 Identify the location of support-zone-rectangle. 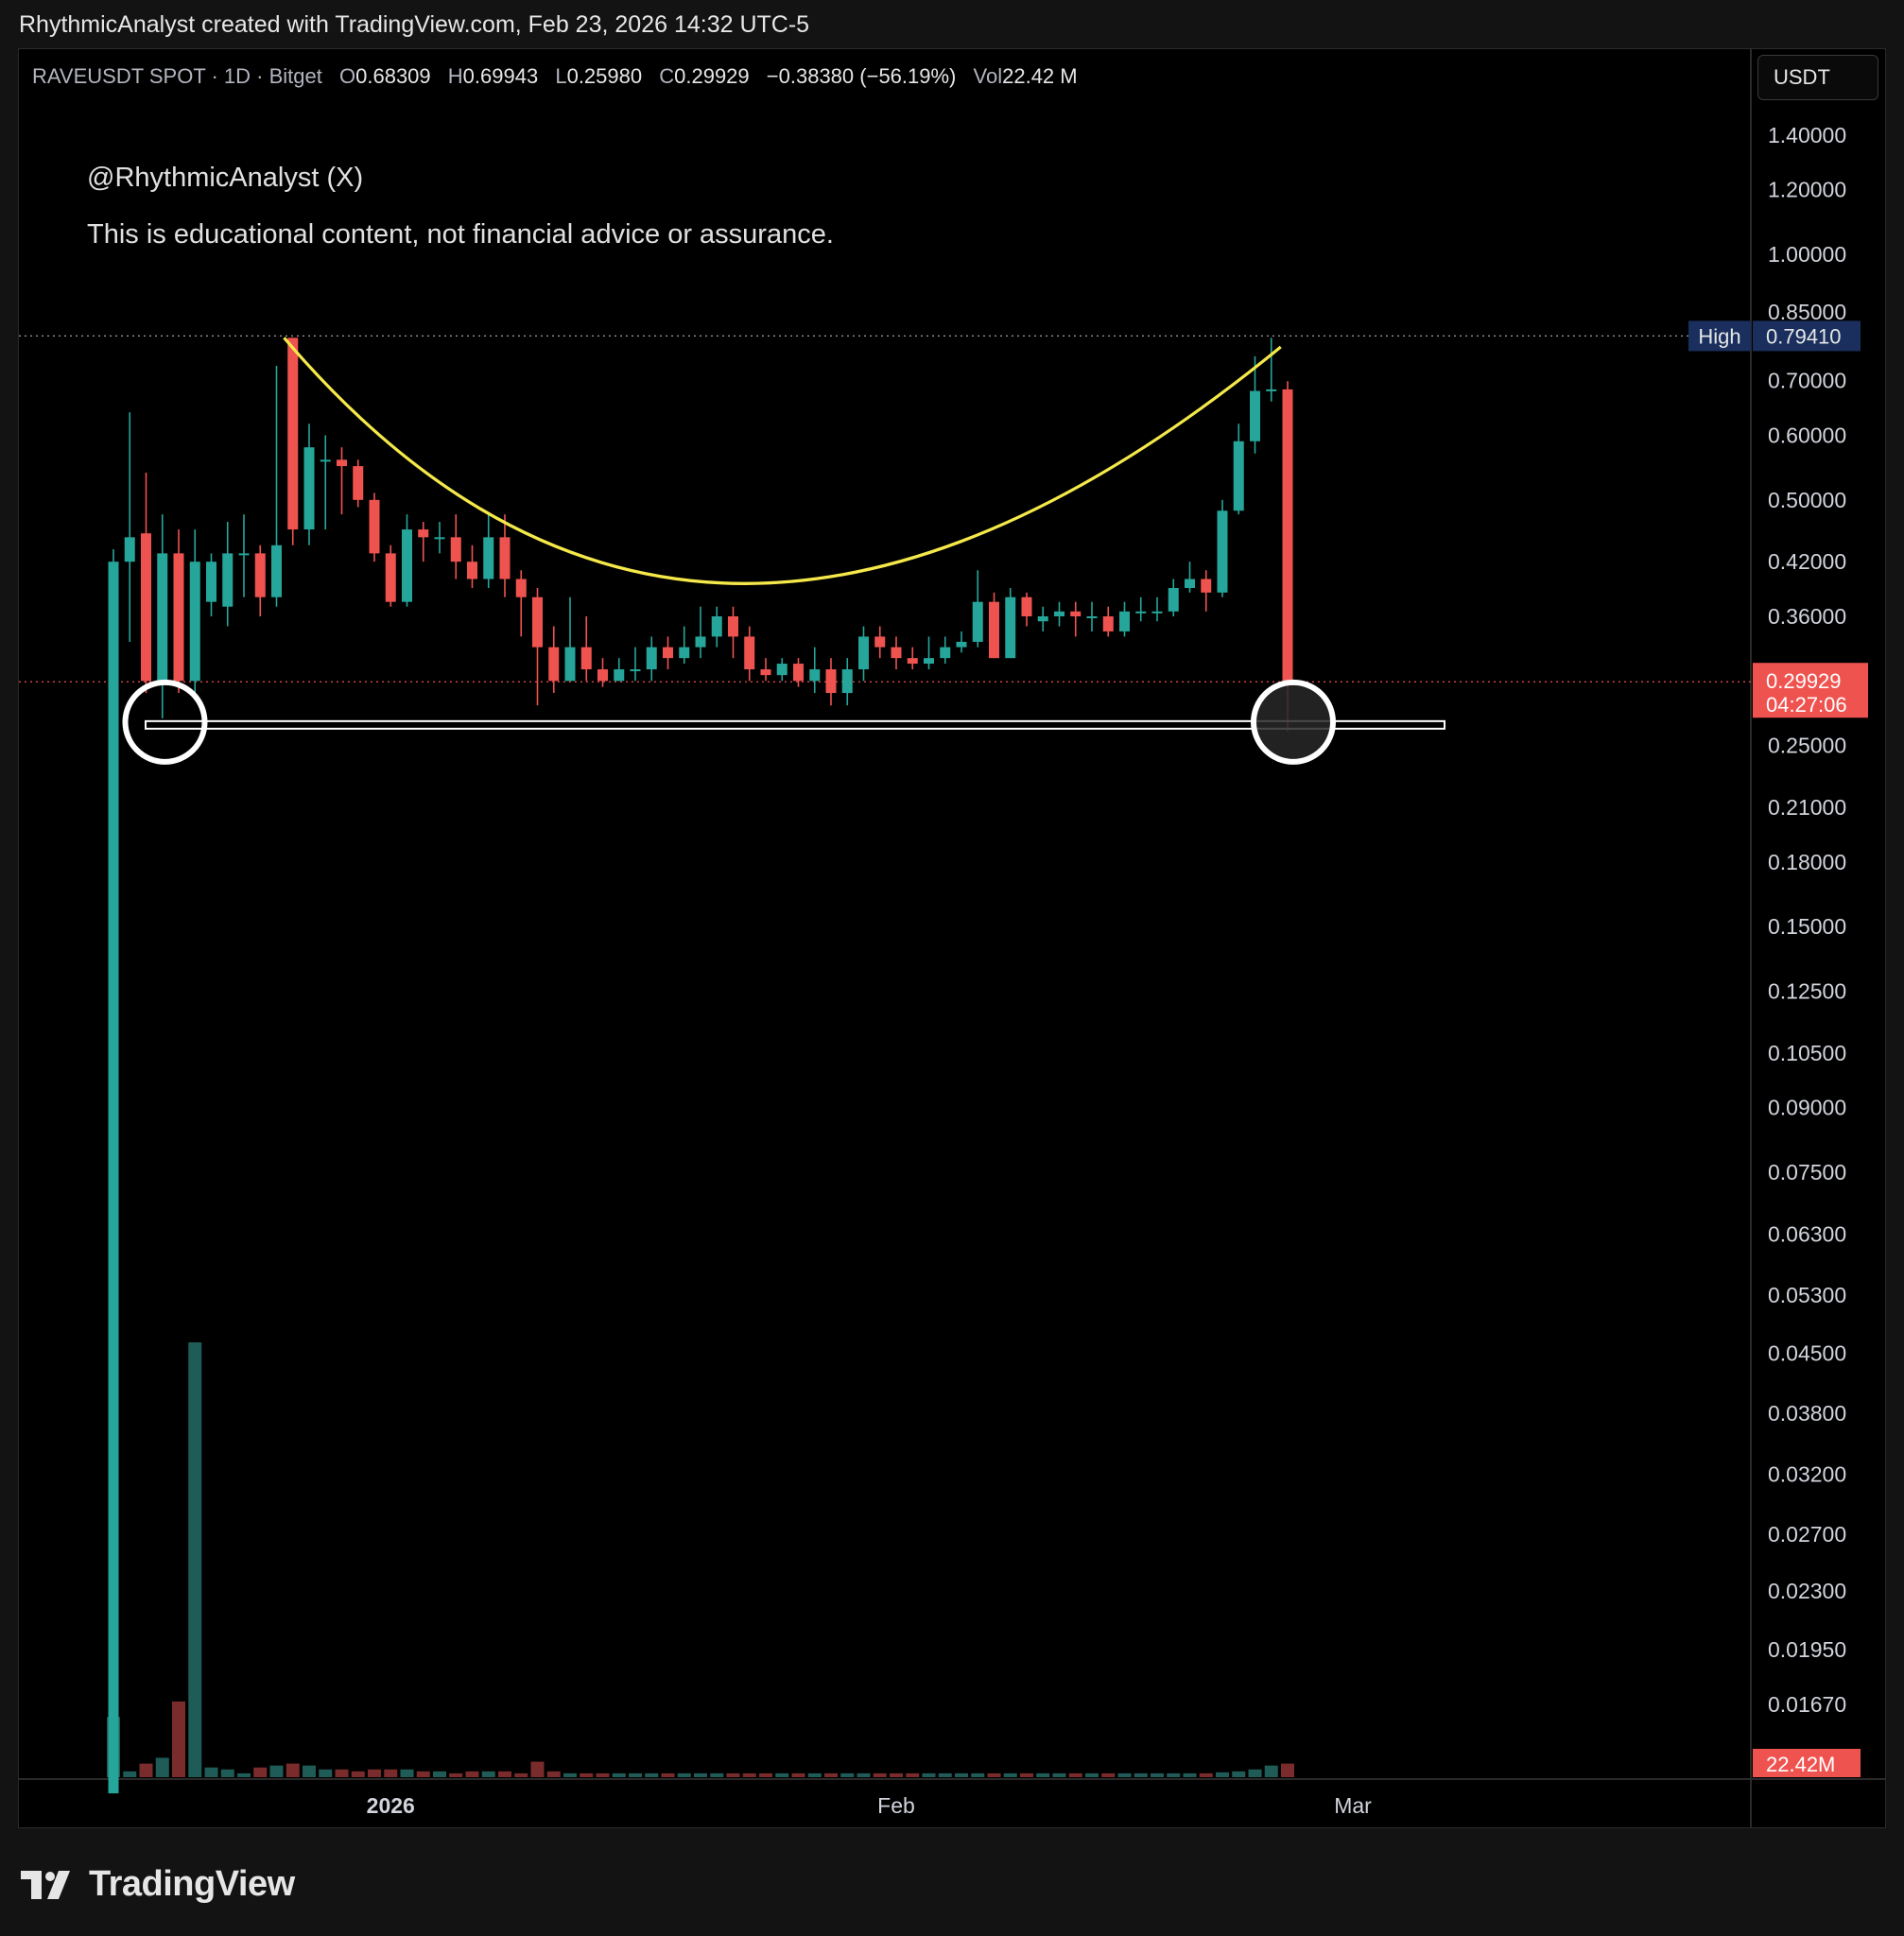
(795, 724).